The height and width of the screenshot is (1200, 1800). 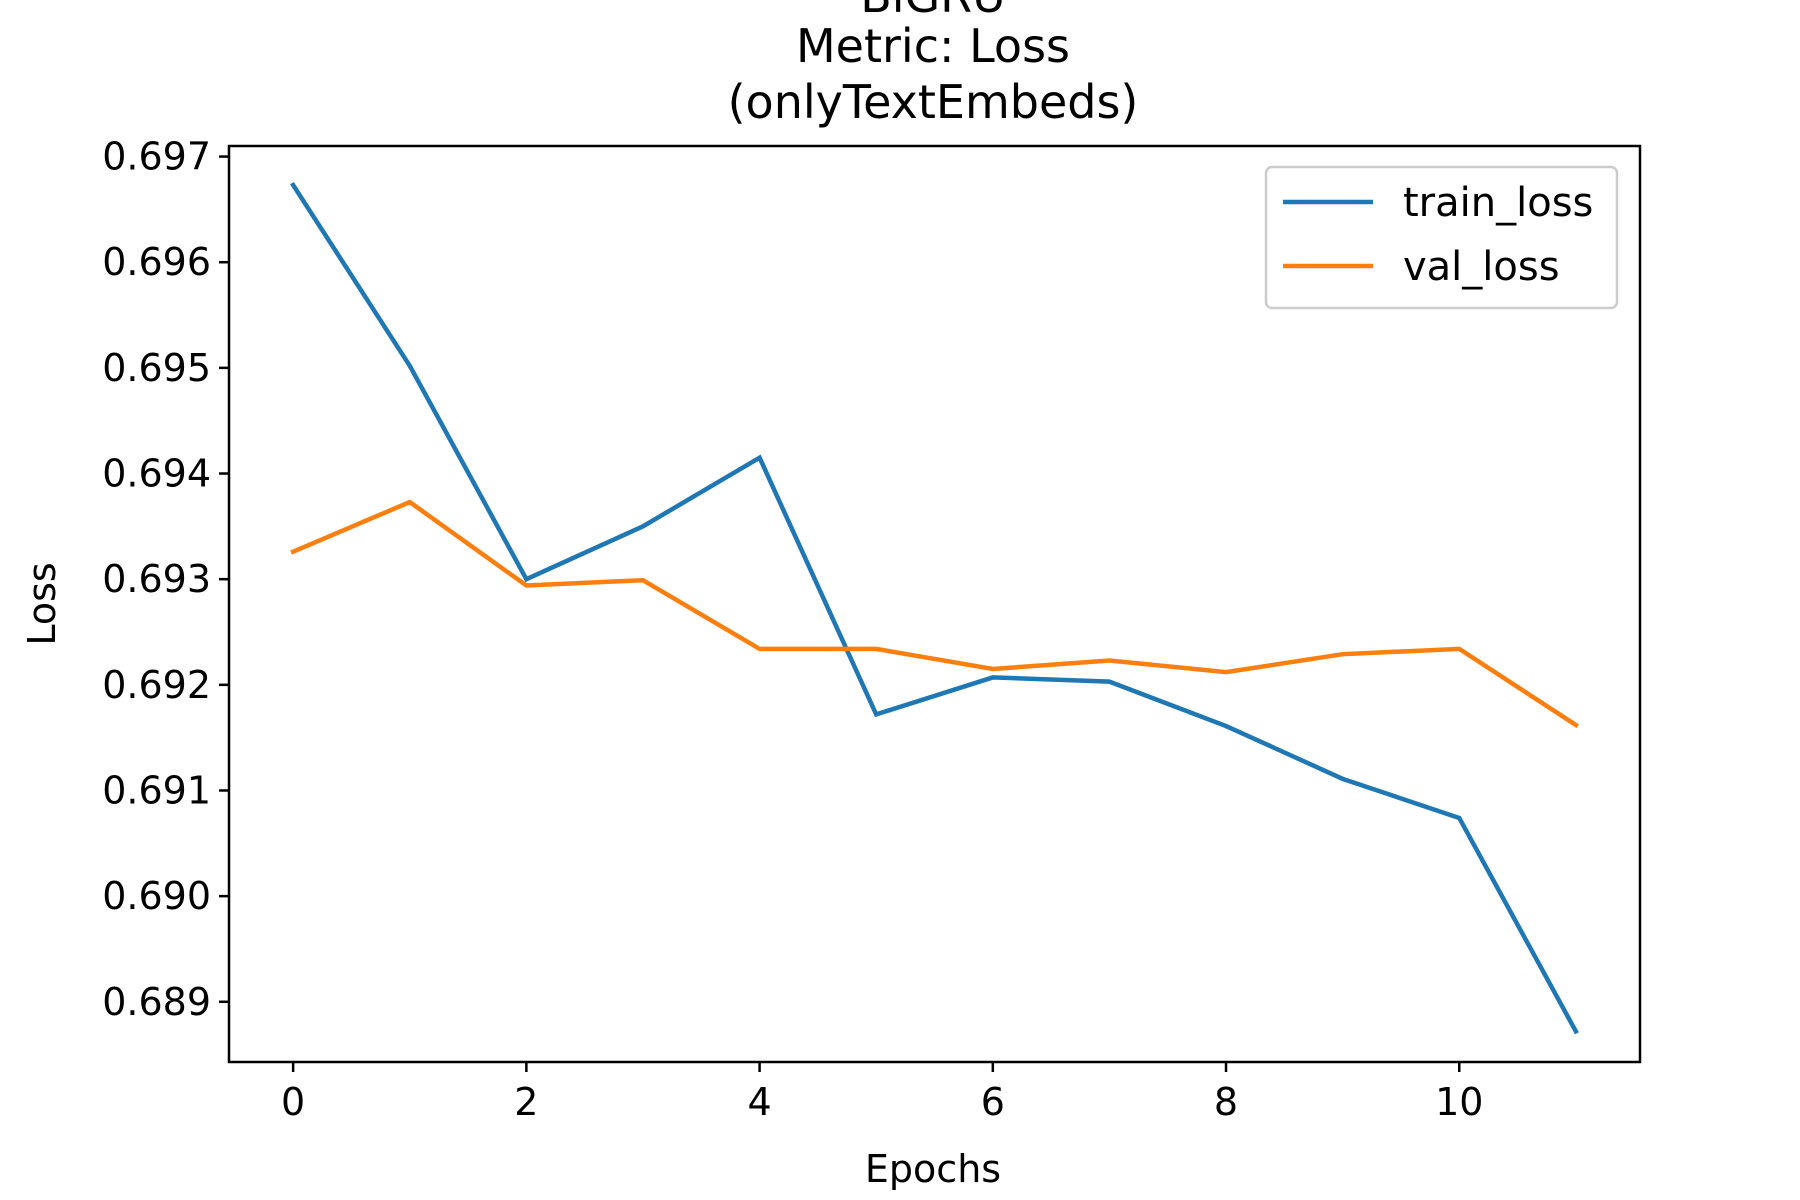 What do you see at coordinates (156, 262) in the screenshot?
I see `y-tick-label: 0.696` at bounding box center [156, 262].